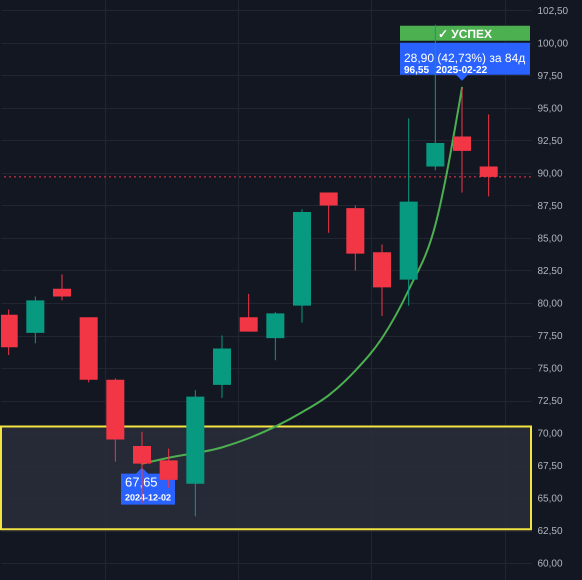 The height and width of the screenshot is (580, 582). Describe the element at coordinates (553, 11) in the screenshot. I see `y-tick-label: 102,50` at that location.